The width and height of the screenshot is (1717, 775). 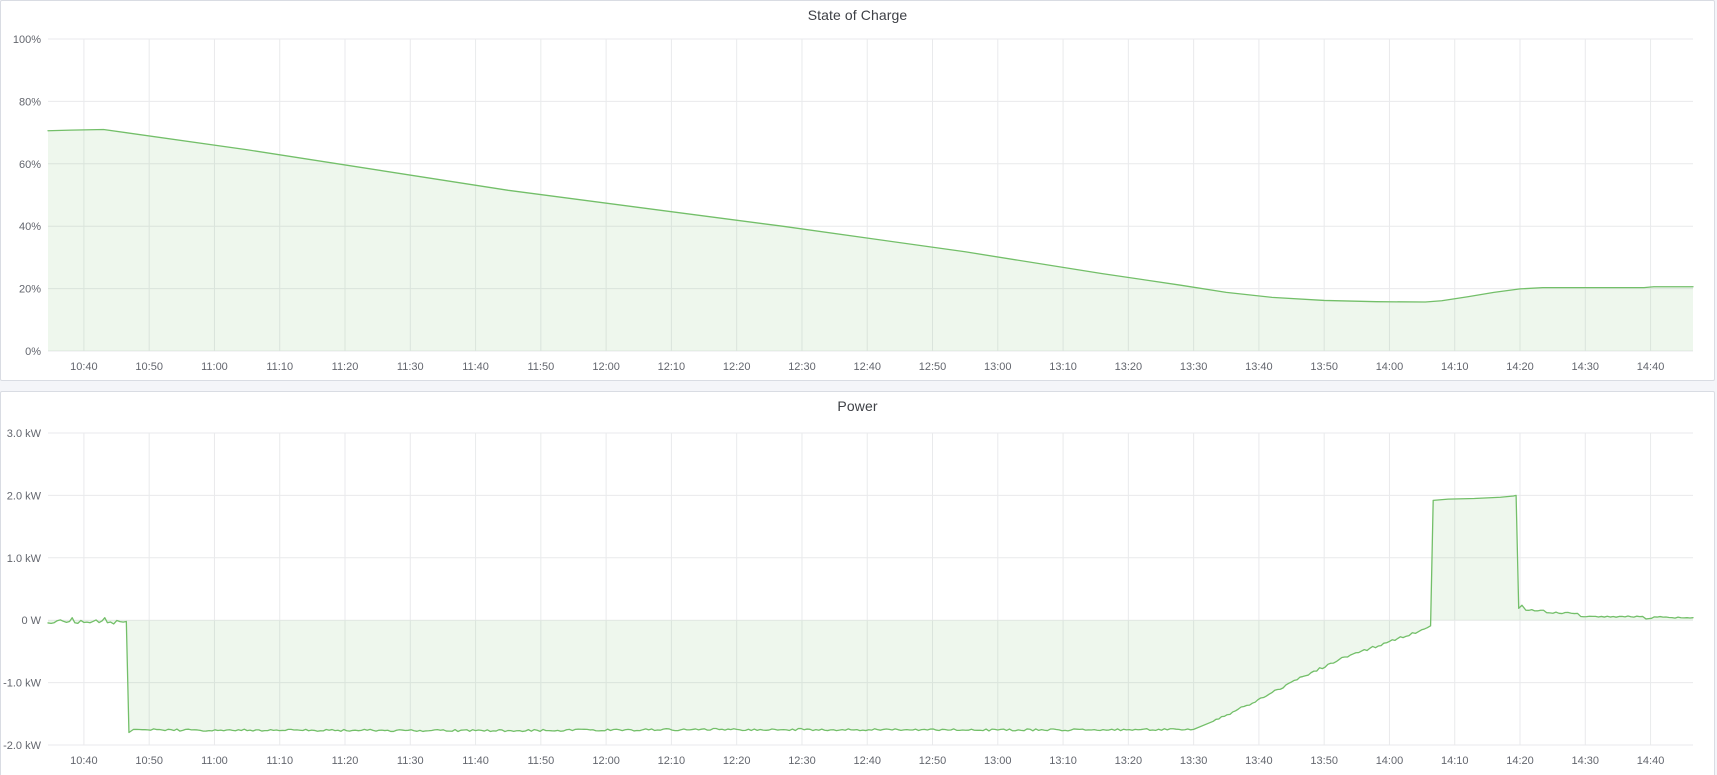 What do you see at coordinates (30, 227) in the screenshot?
I see `y-tick-label: 40%` at bounding box center [30, 227].